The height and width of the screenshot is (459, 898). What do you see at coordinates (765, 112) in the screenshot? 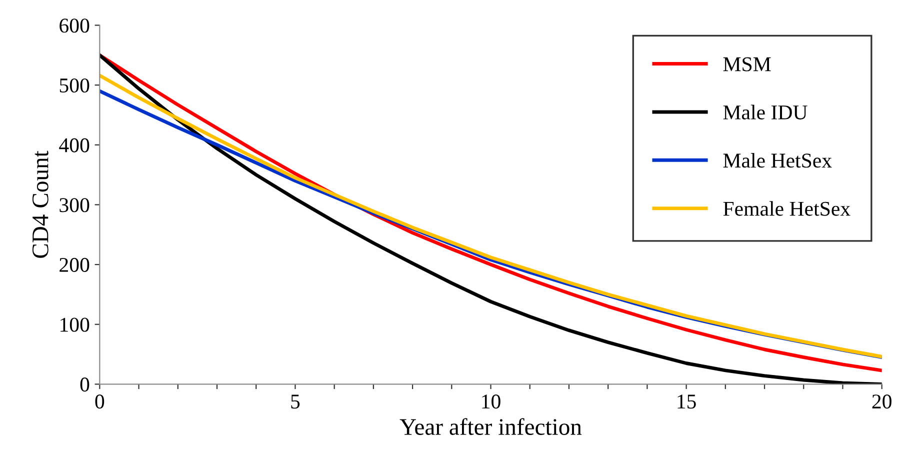
I see `legend-label: Male IDU` at bounding box center [765, 112].